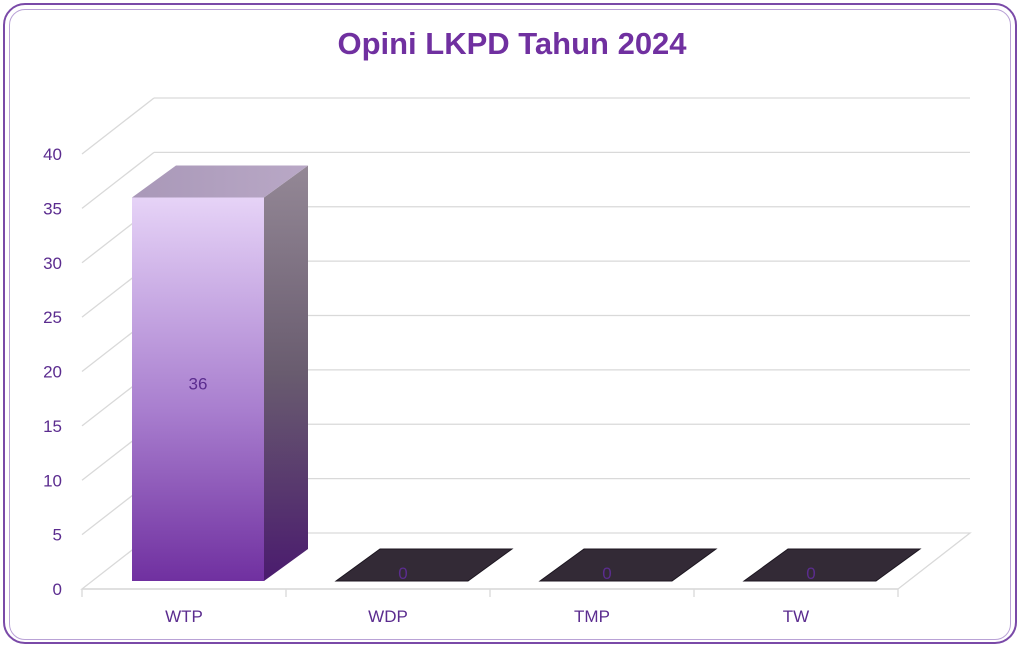  I want to click on bar-side, so click(286, 373).